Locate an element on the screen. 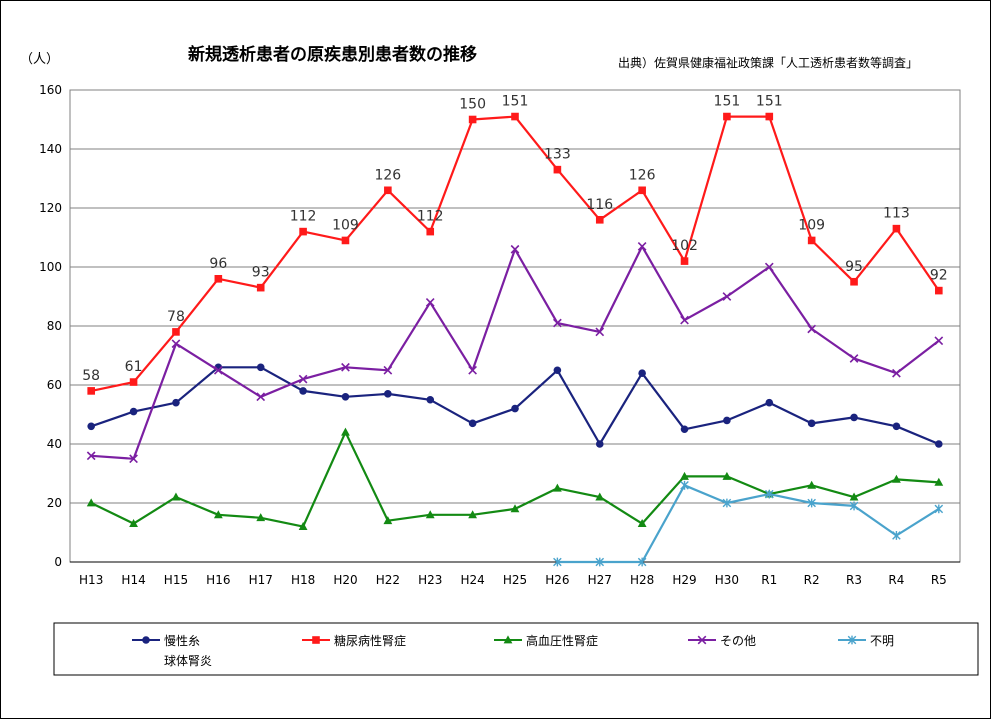  x-tick-label: H23 is located at coordinates (430, 580).